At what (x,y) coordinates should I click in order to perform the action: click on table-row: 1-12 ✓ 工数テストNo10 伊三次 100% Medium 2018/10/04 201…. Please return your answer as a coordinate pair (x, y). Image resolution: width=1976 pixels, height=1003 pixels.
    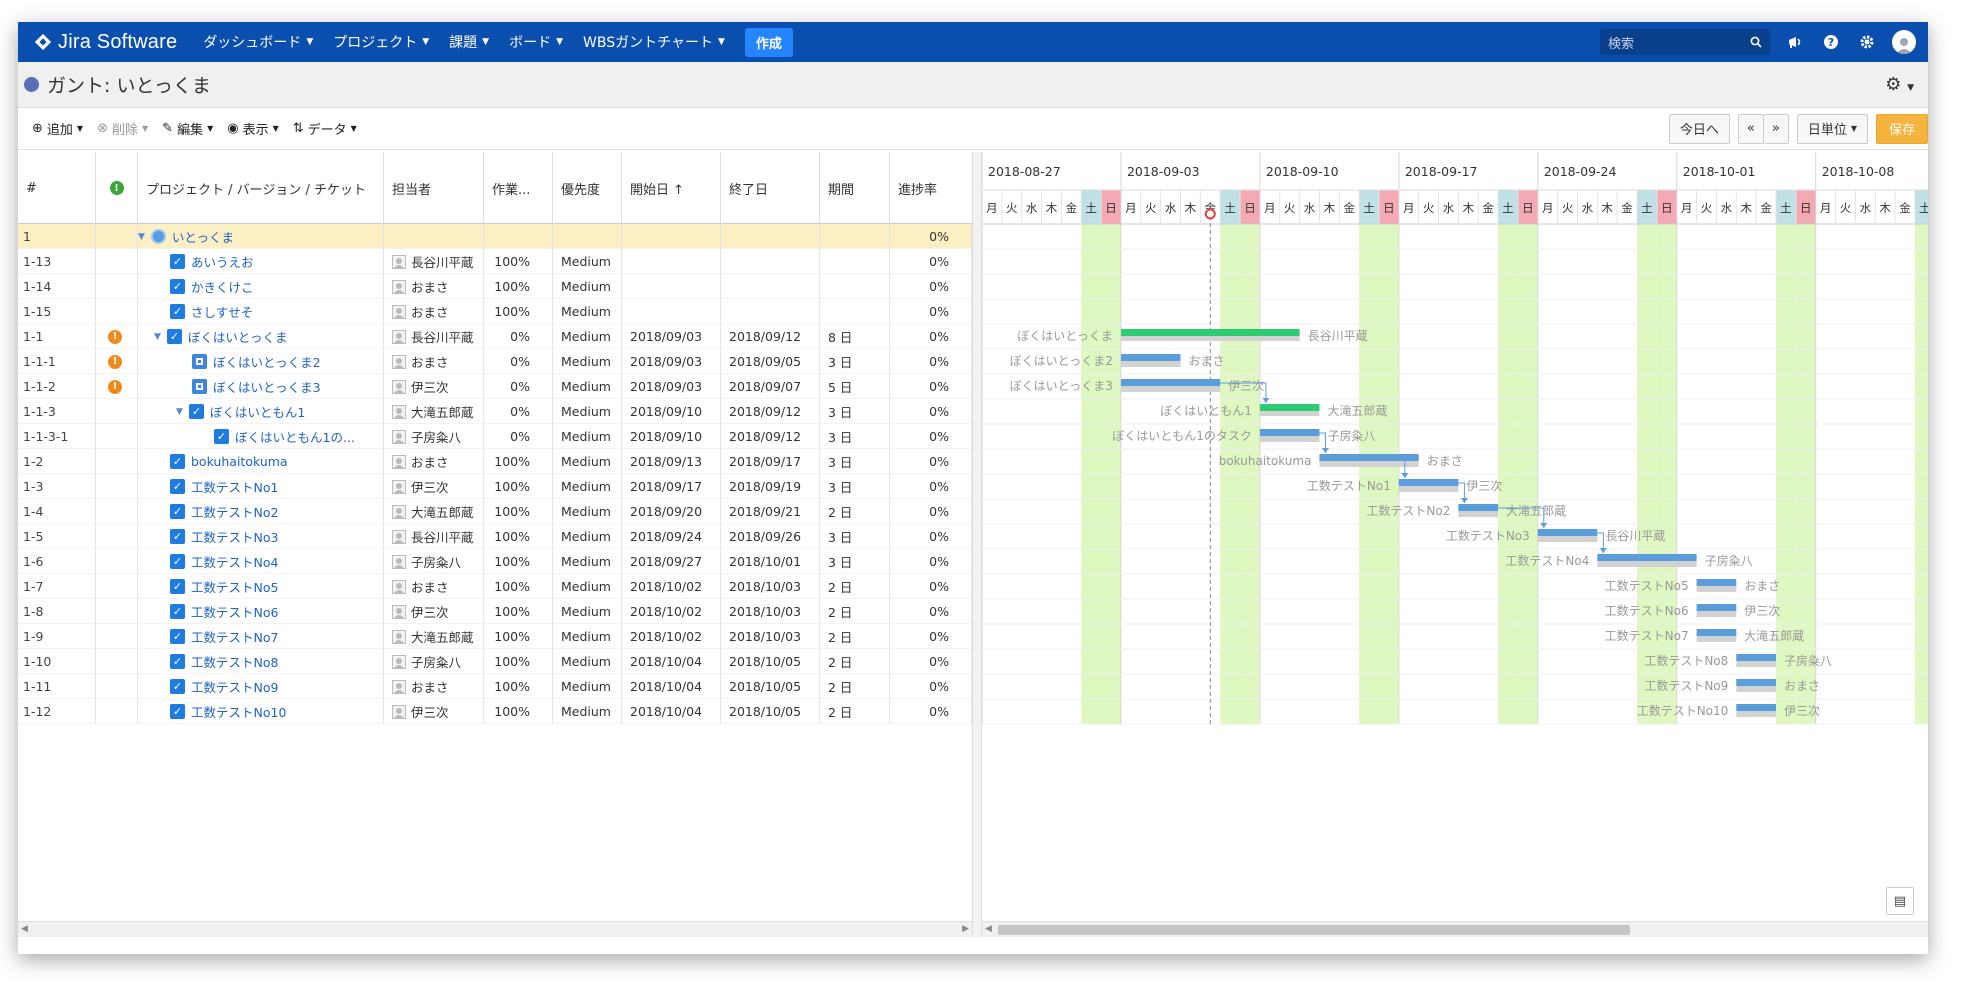
    Looking at the image, I should click on (495, 711).